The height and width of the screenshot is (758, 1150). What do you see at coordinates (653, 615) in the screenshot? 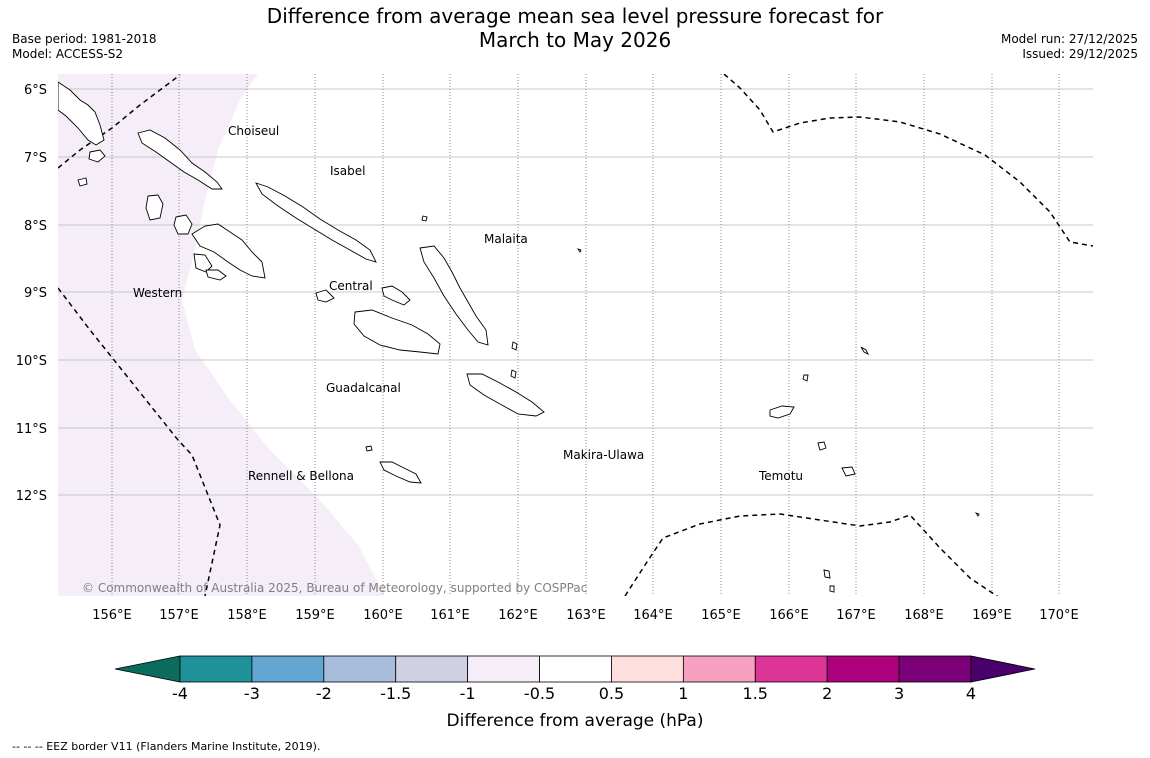
I see `lon-tick: 164°E` at bounding box center [653, 615].